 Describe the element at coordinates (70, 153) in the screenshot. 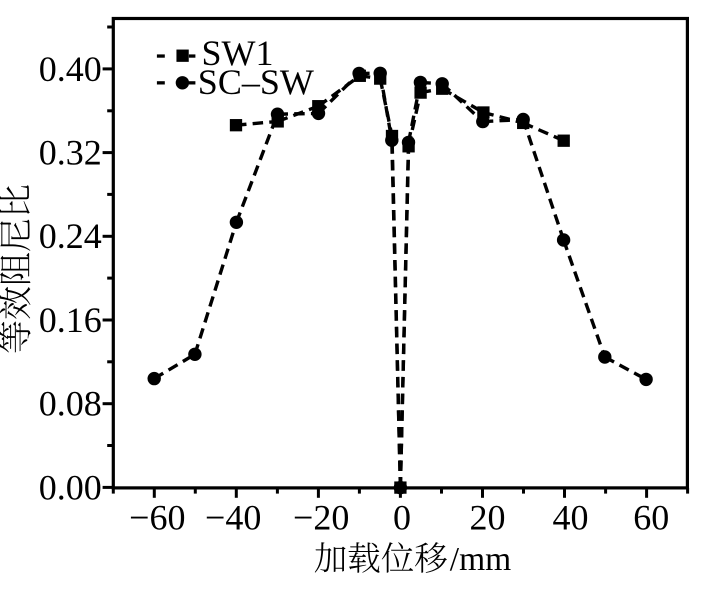

I see `svg-text: 0.32` at that location.